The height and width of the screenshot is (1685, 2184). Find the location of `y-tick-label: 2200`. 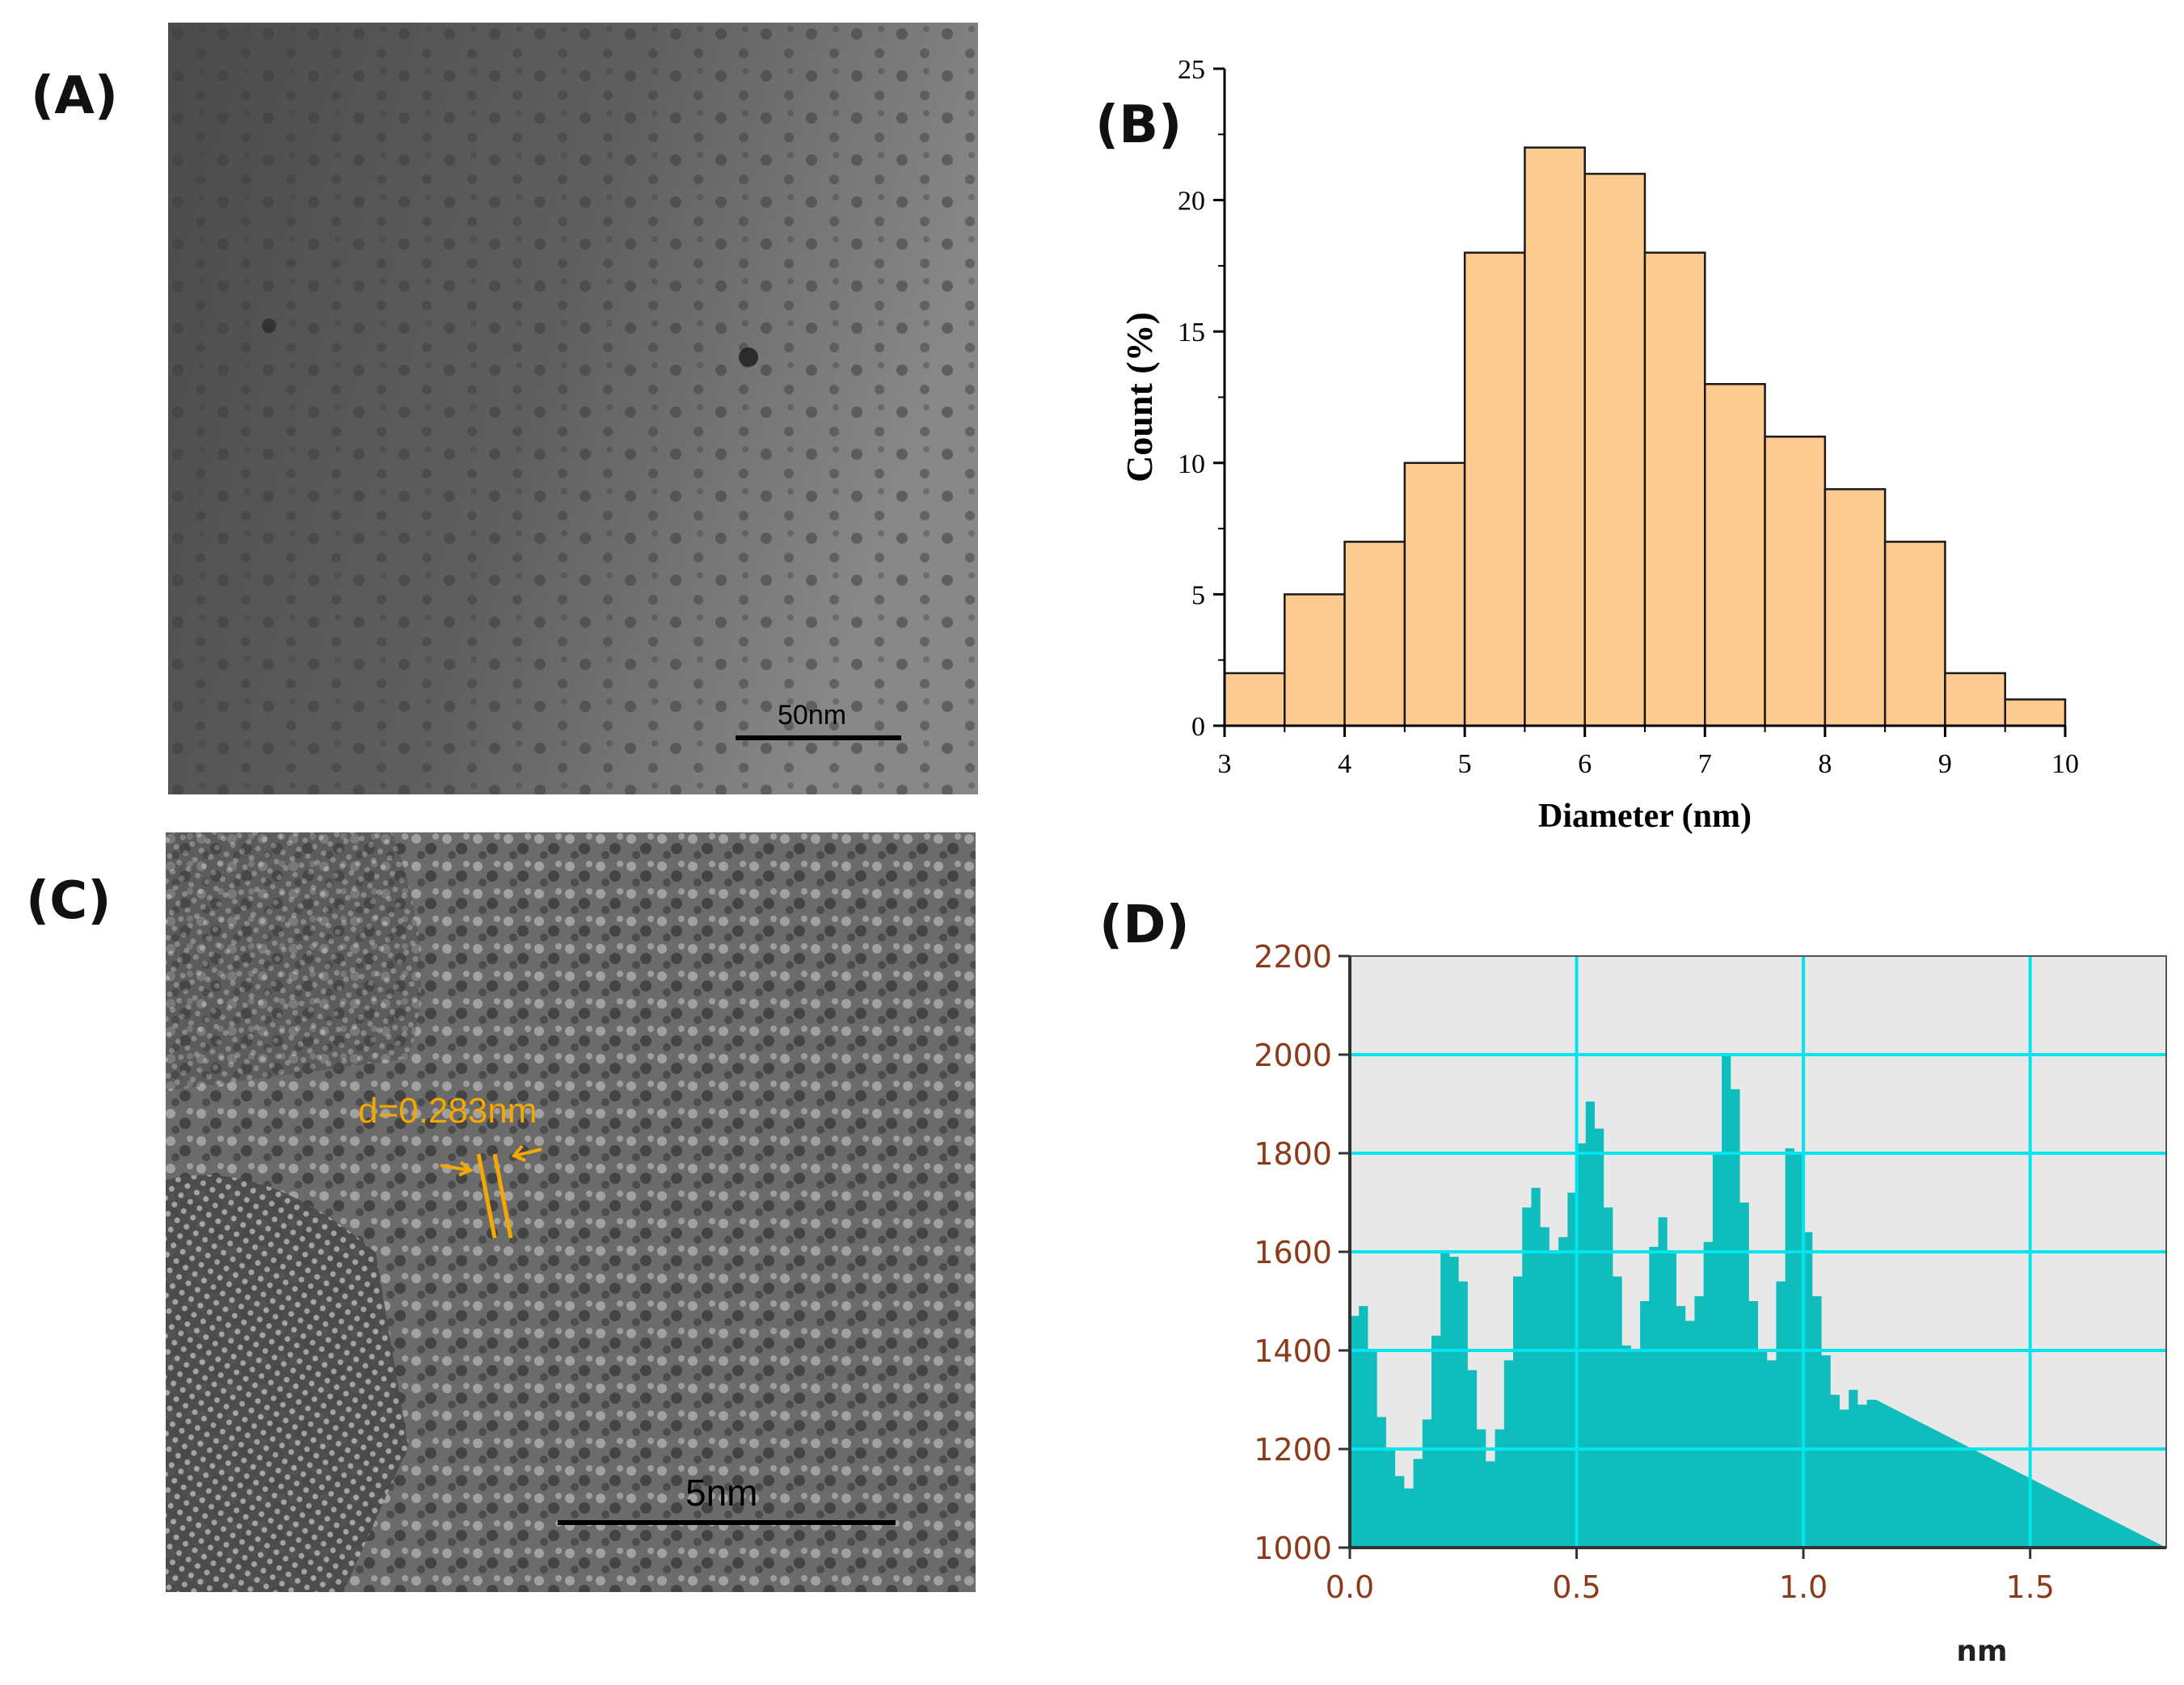

y-tick-label: 2200 is located at coordinates (1293, 957).